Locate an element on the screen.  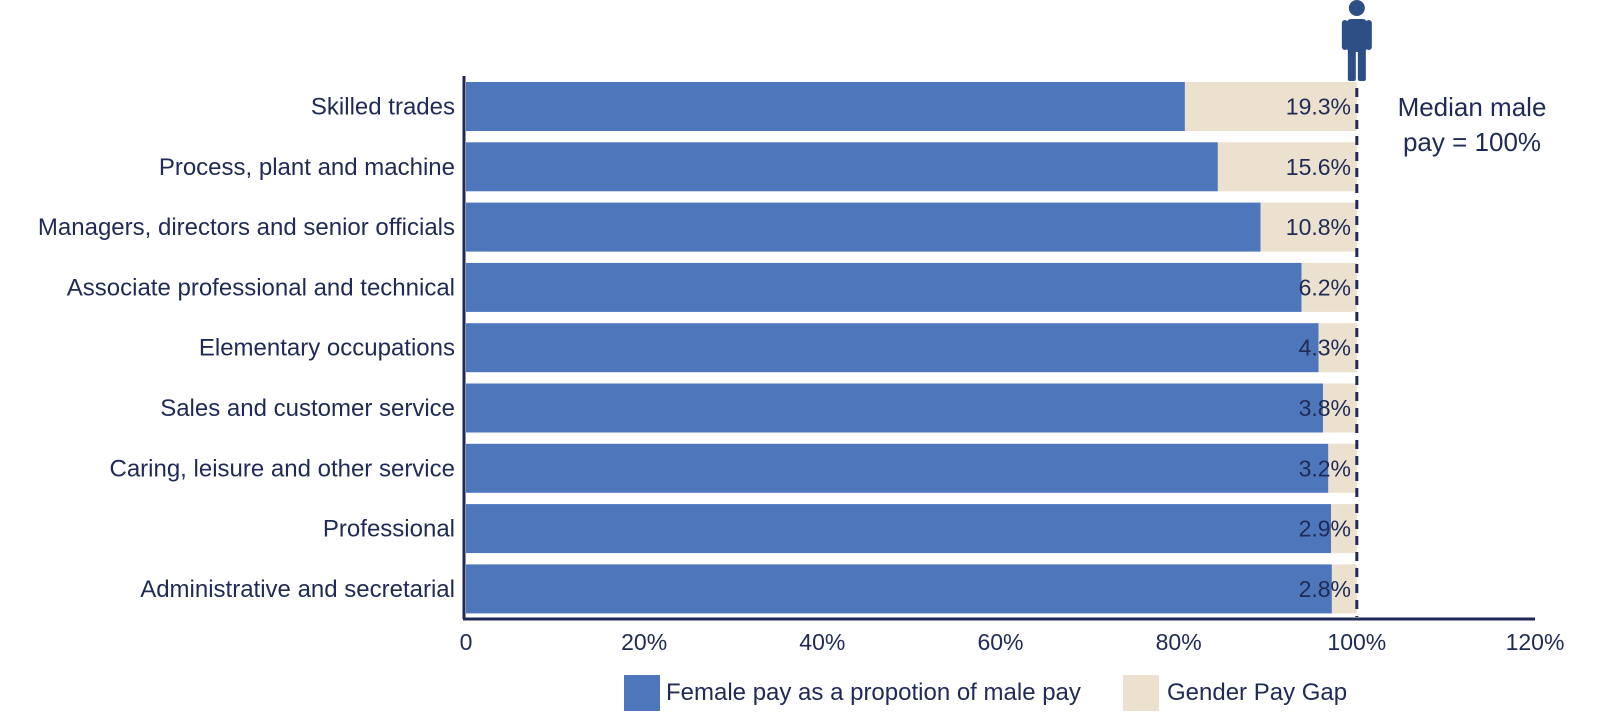
female-pay-bar-managers-directors-and-senior-officials is located at coordinates (863, 227).